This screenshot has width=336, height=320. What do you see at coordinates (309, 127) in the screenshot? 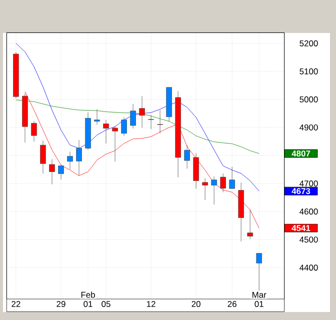
I see `y-tick-label: 4900` at bounding box center [309, 127].